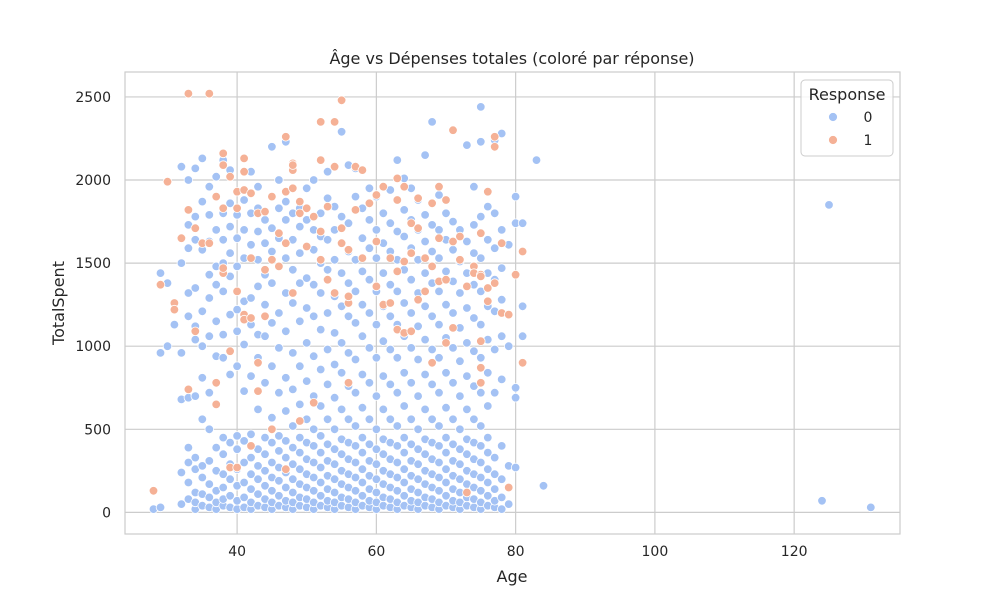 This screenshot has height=600, width=1000. Describe the element at coordinates (93, 181) in the screenshot. I see `y-tick-label: 2000` at that location.